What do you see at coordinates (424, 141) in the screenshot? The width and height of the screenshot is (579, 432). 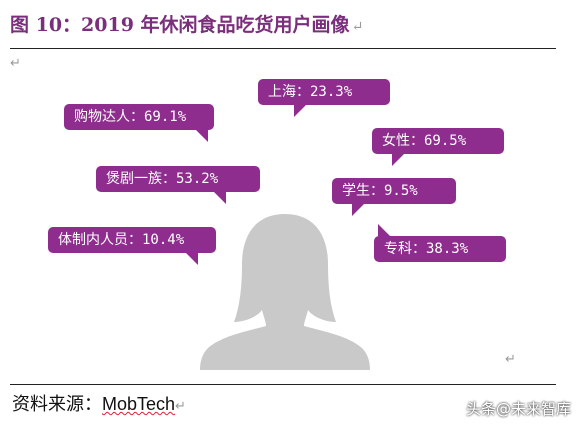 I see `bubble-nvxing-label: 女性：69.5%` at bounding box center [424, 141].